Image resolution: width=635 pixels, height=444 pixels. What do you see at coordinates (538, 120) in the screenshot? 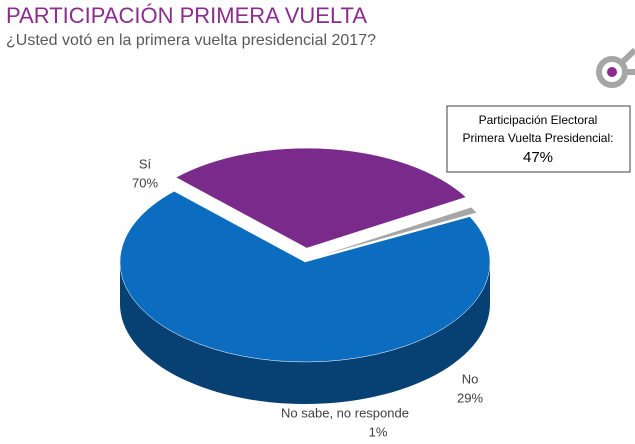
I see `annotation-text: Participación Electoral` at bounding box center [538, 120].